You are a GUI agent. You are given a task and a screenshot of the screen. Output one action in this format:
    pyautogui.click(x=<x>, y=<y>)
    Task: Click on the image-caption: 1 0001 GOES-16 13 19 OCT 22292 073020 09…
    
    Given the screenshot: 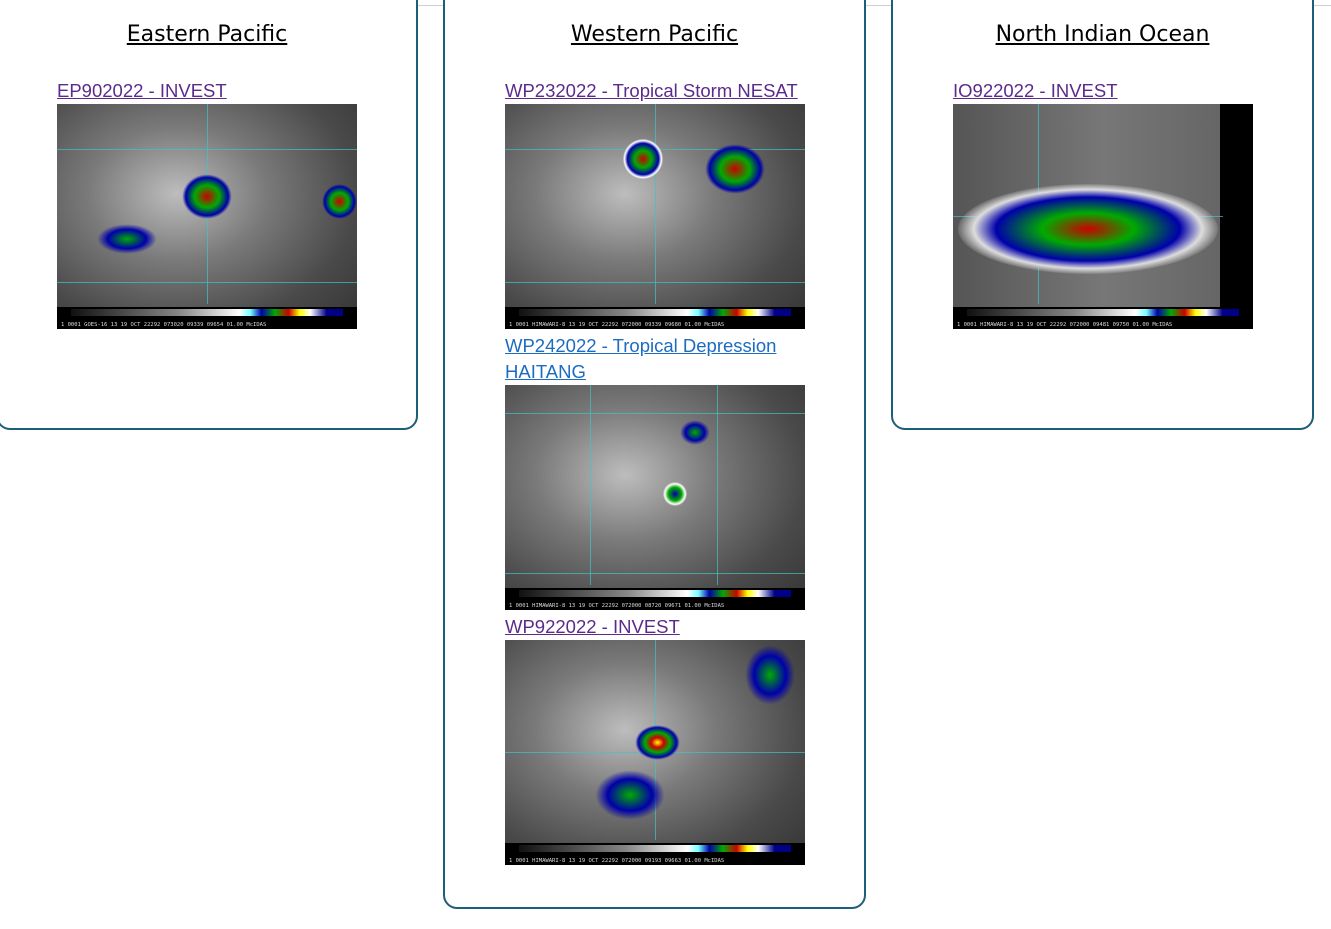 What is the action you would take?
    pyautogui.click(x=164, y=325)
    